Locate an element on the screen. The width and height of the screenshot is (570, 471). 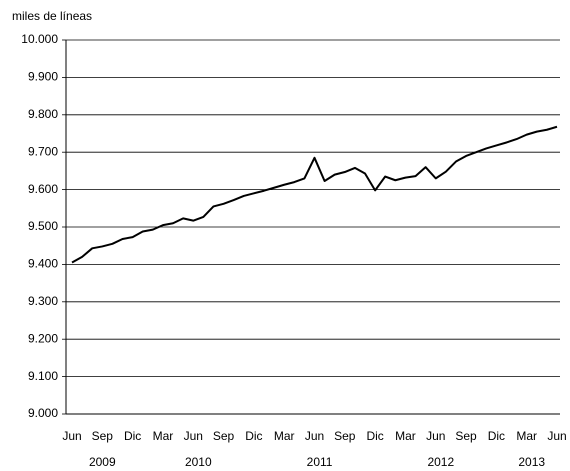
y-tick-label: 9.200 is located at coordinates (43, 338).